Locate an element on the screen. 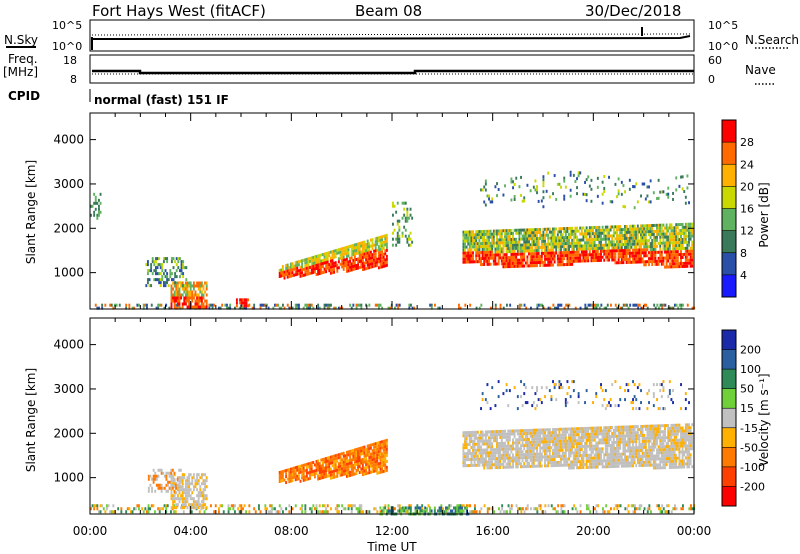 This screenshot has width=800, height=554. nave-label: Nave is located at coordinates (760, 70).